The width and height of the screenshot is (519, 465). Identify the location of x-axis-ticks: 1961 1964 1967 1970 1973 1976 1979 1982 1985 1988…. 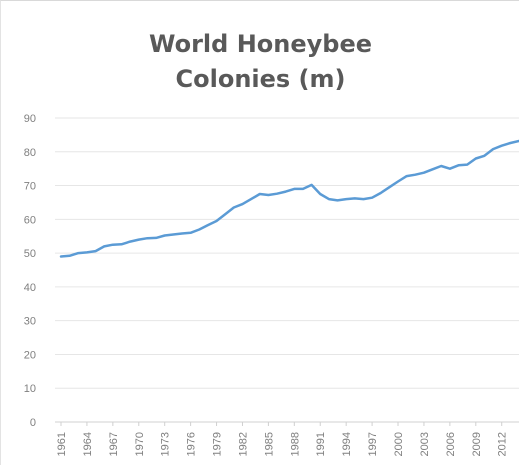
(282, 444).